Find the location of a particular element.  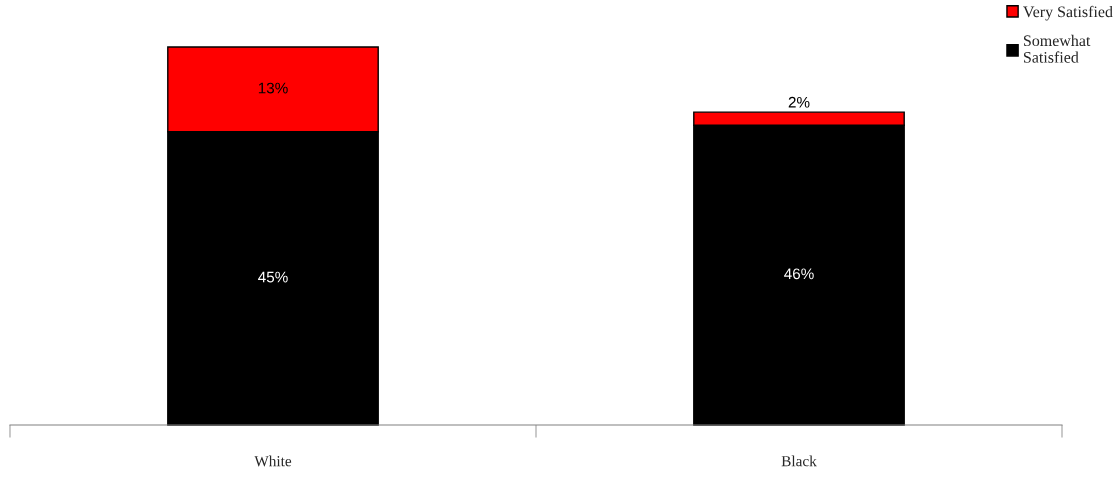

legend-label: Somewhat Satisfied is located at coordinates (1057, 48).